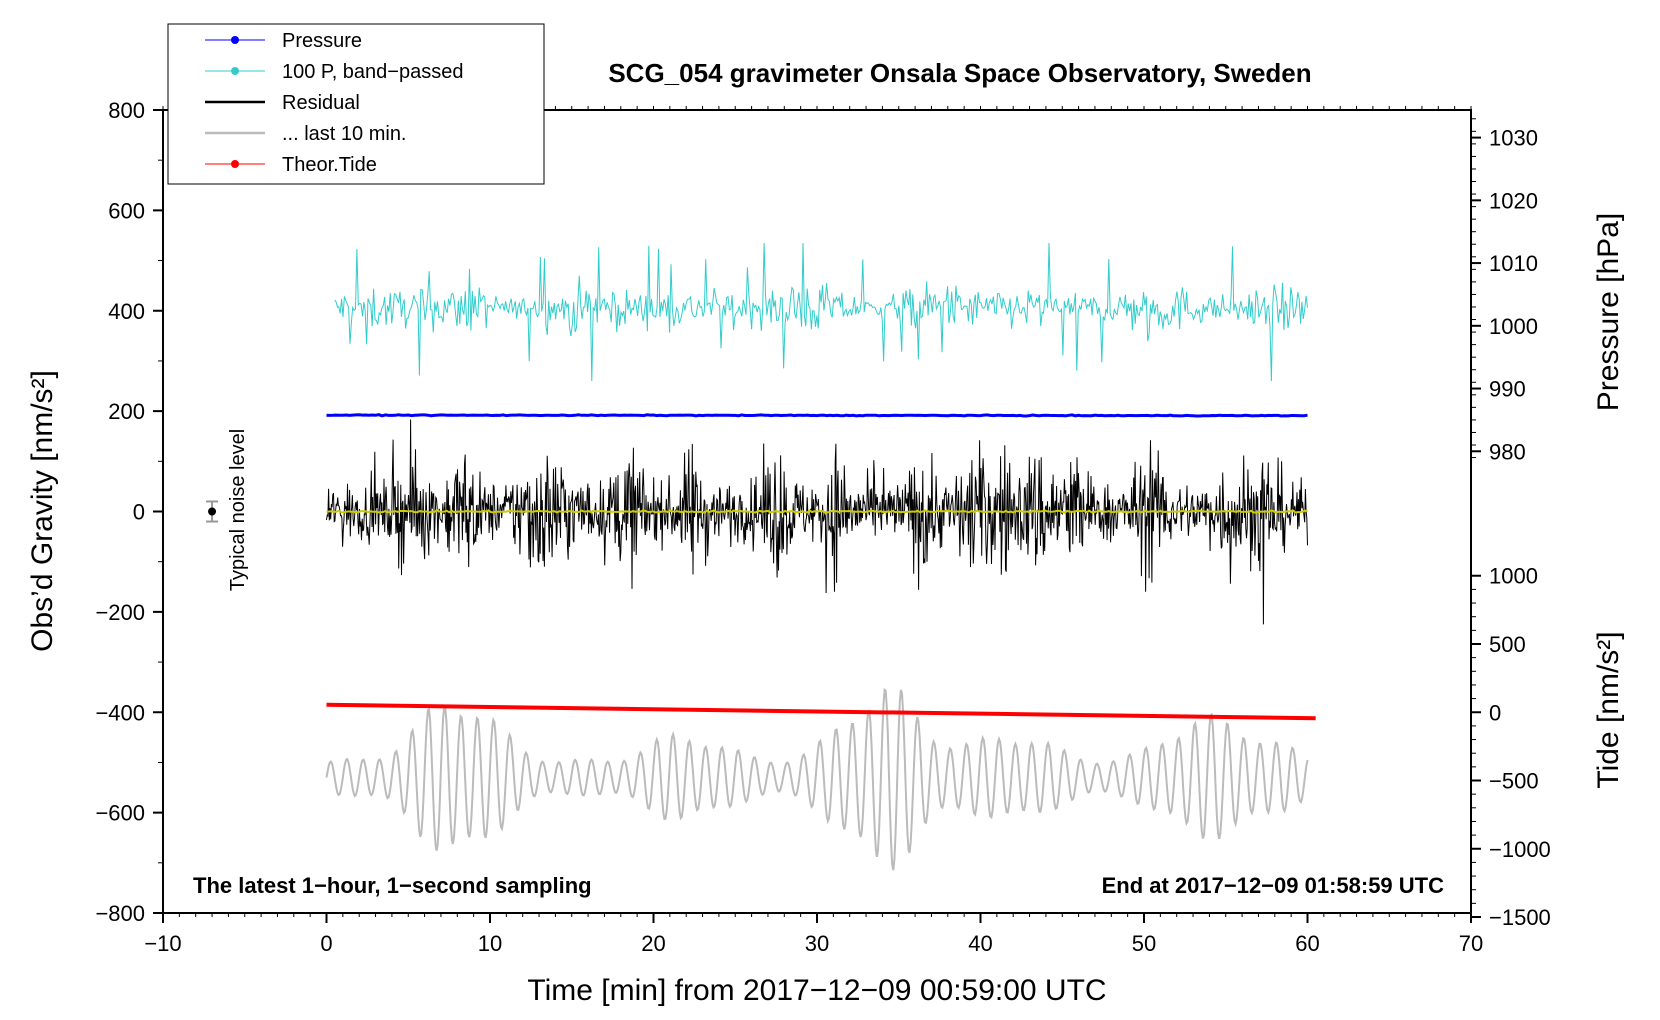 The image size is (1660, 1020). What do you see at coordinates (653, 943) in the screenshot?
I see `x-tick-label: 20` at bounding box center [653, 943].